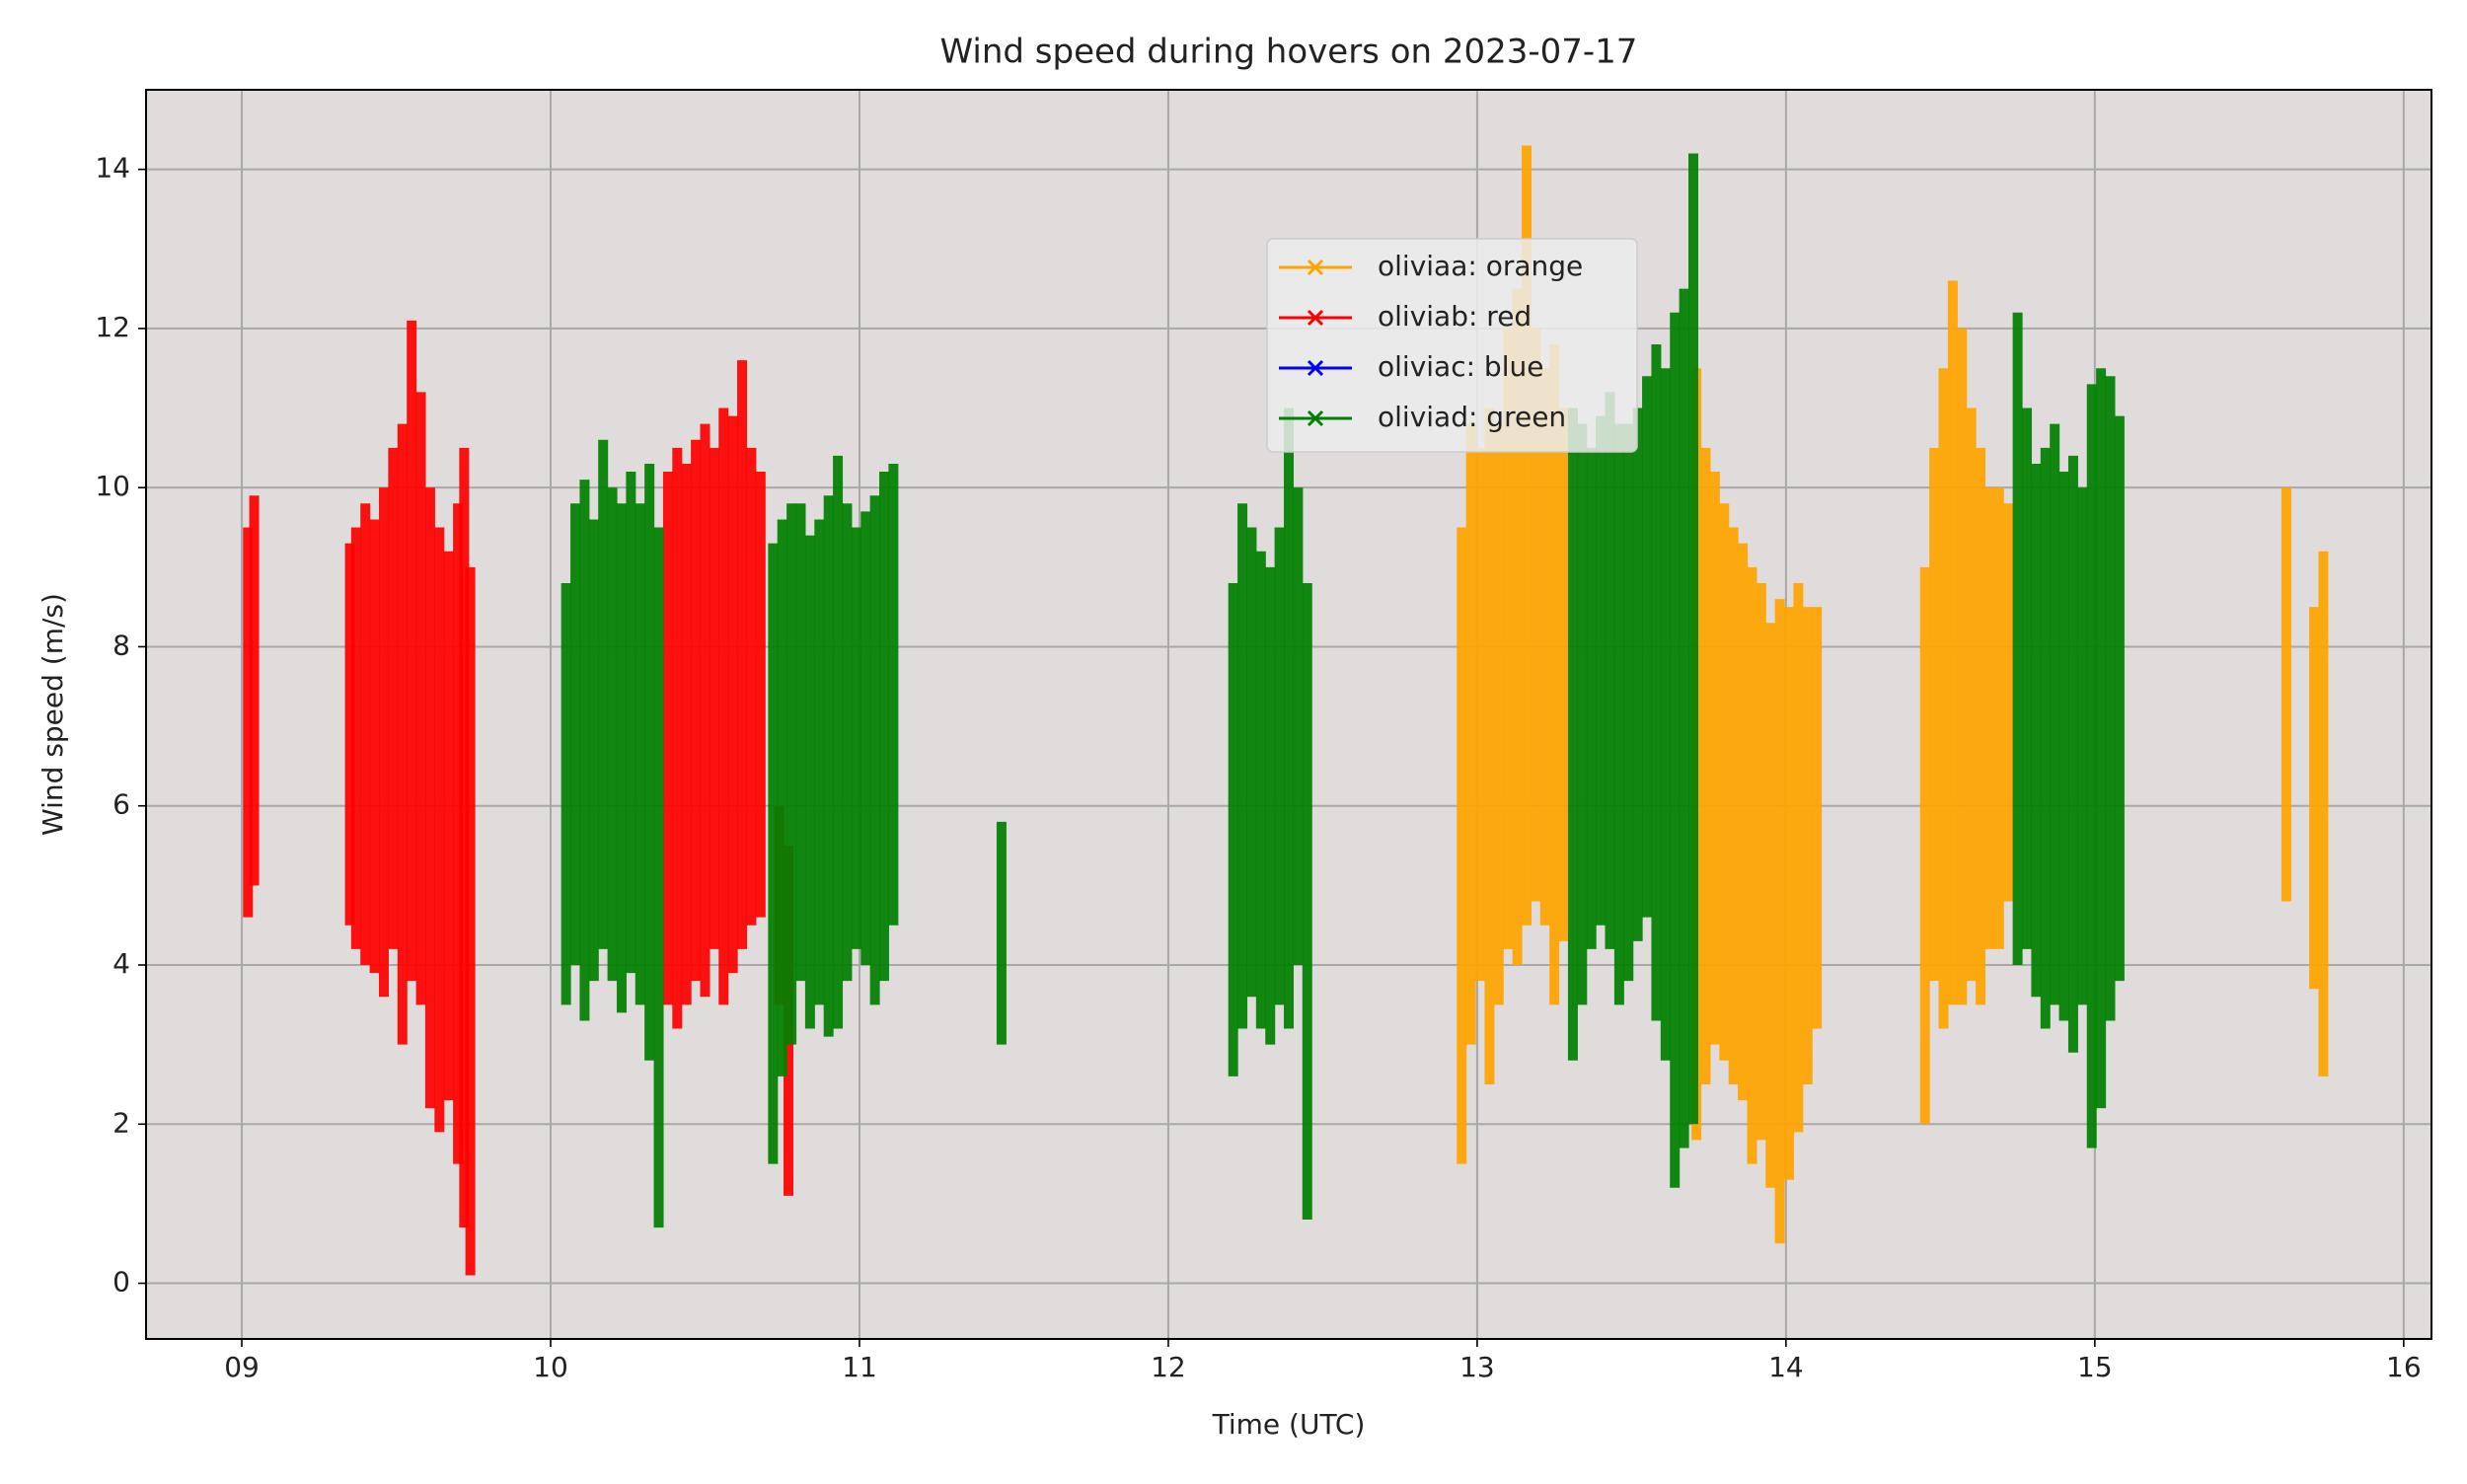 This screenshot has height=1484, width=2467. What do you see at coordinates (1455, 316) in the screenshot?
I see `legend-label: oliviab: red` at bounding box center [1455, 316].